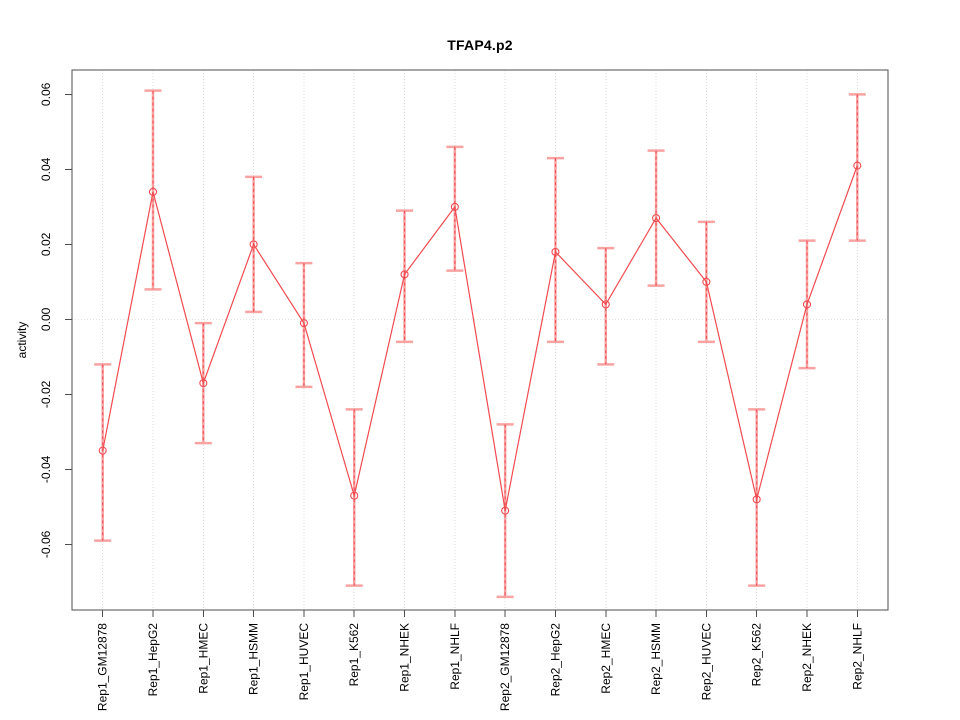 Image resolution: width=960 pixels, height=720 pixels. What do you see at coordinates (706, 662) in the screenshot?
I see `x-tick-label: Rep2_HUVEC` at bounding box center [706, 662].